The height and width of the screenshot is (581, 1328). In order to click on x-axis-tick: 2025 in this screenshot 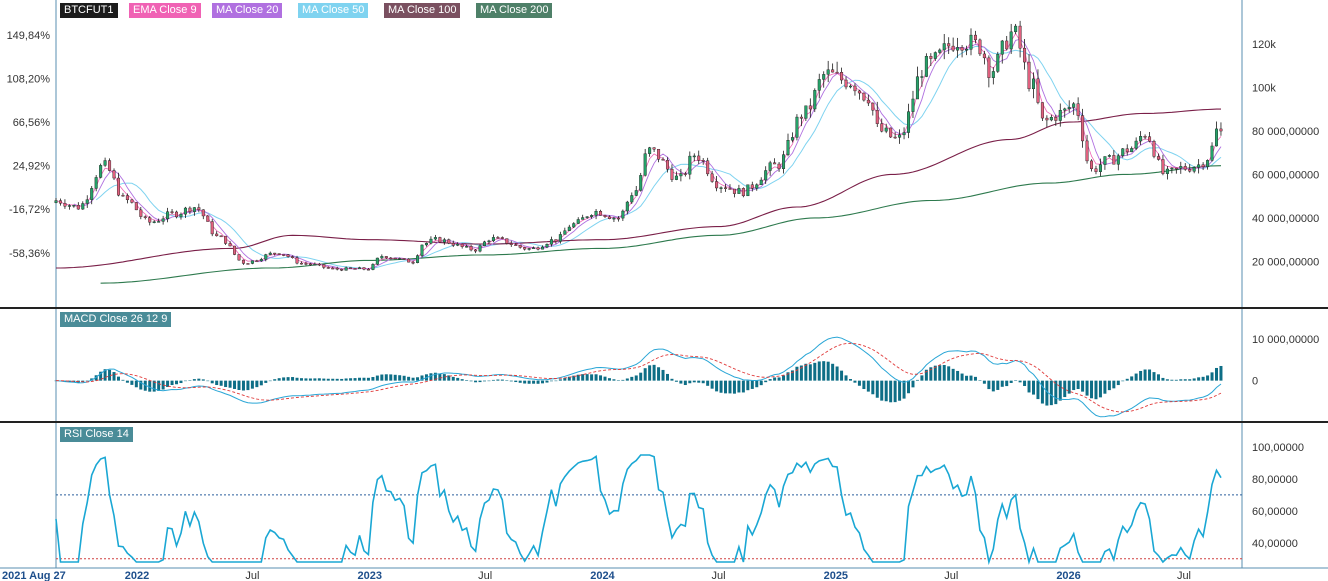, I will do `click(836, 575)`.